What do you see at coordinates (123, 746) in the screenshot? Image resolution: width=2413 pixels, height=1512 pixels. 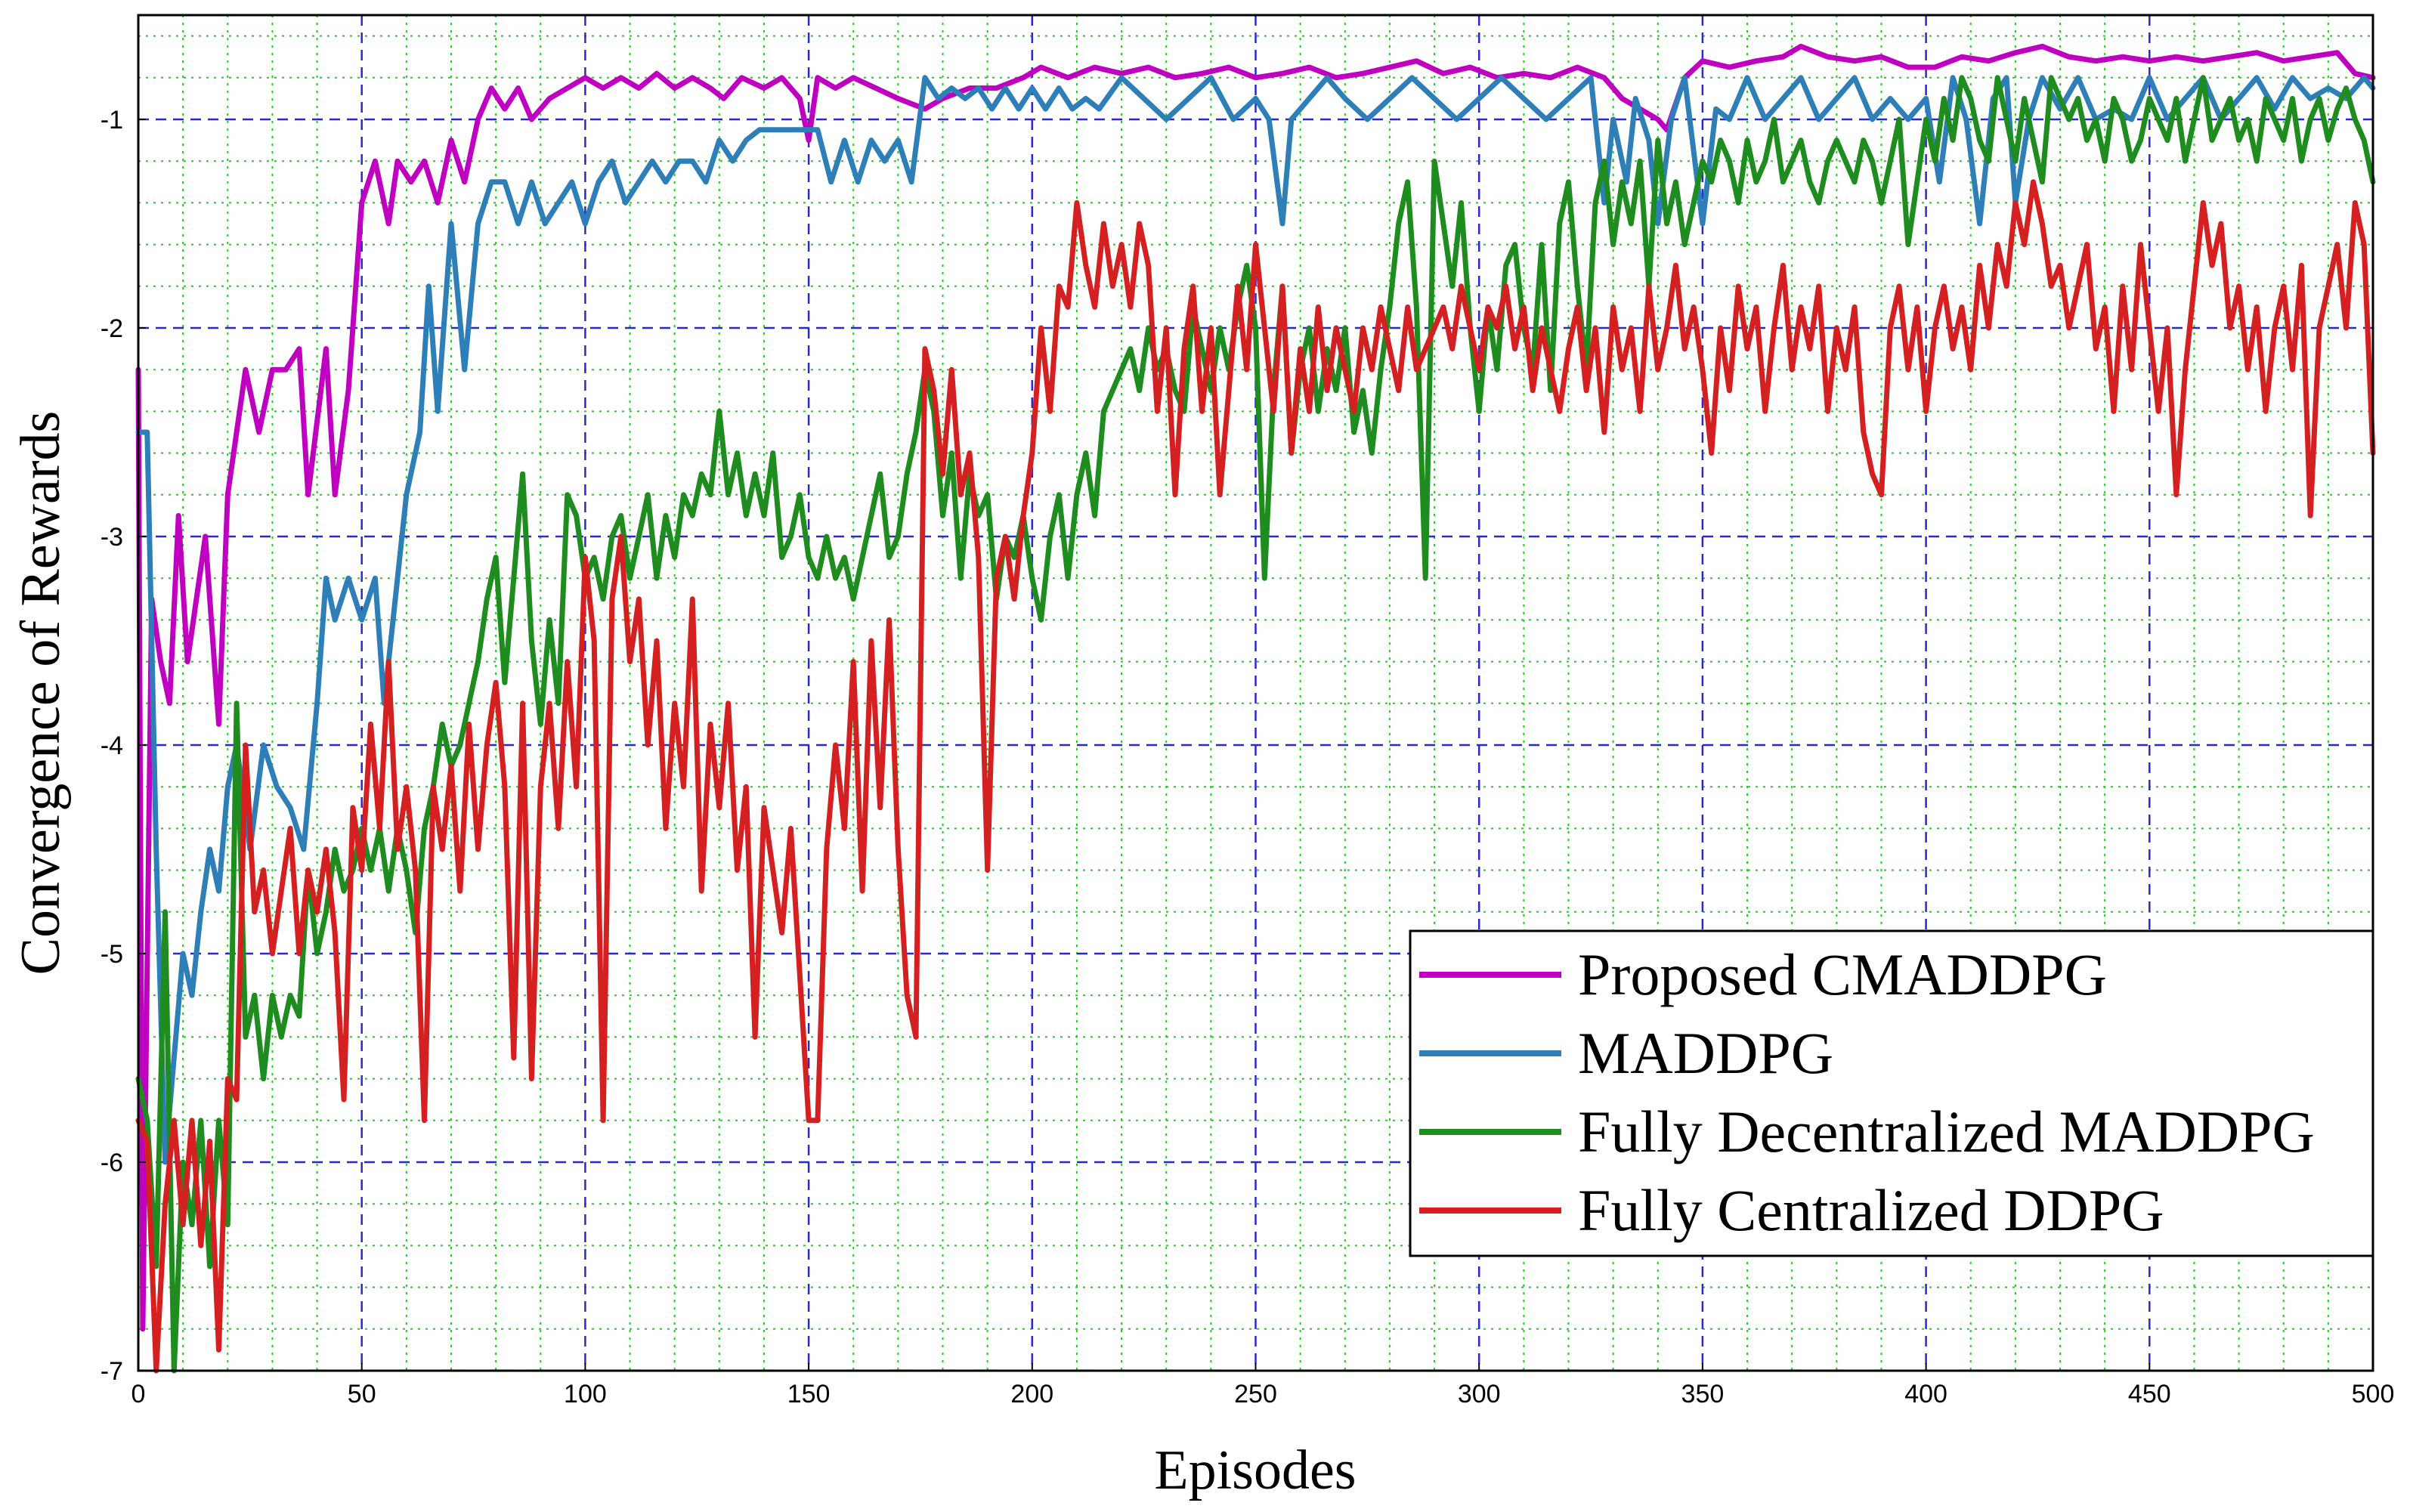 I see `y-axis-ticks: -7 -6 -5 -4 -3 -2 -1` at bounding box center [123, 746].